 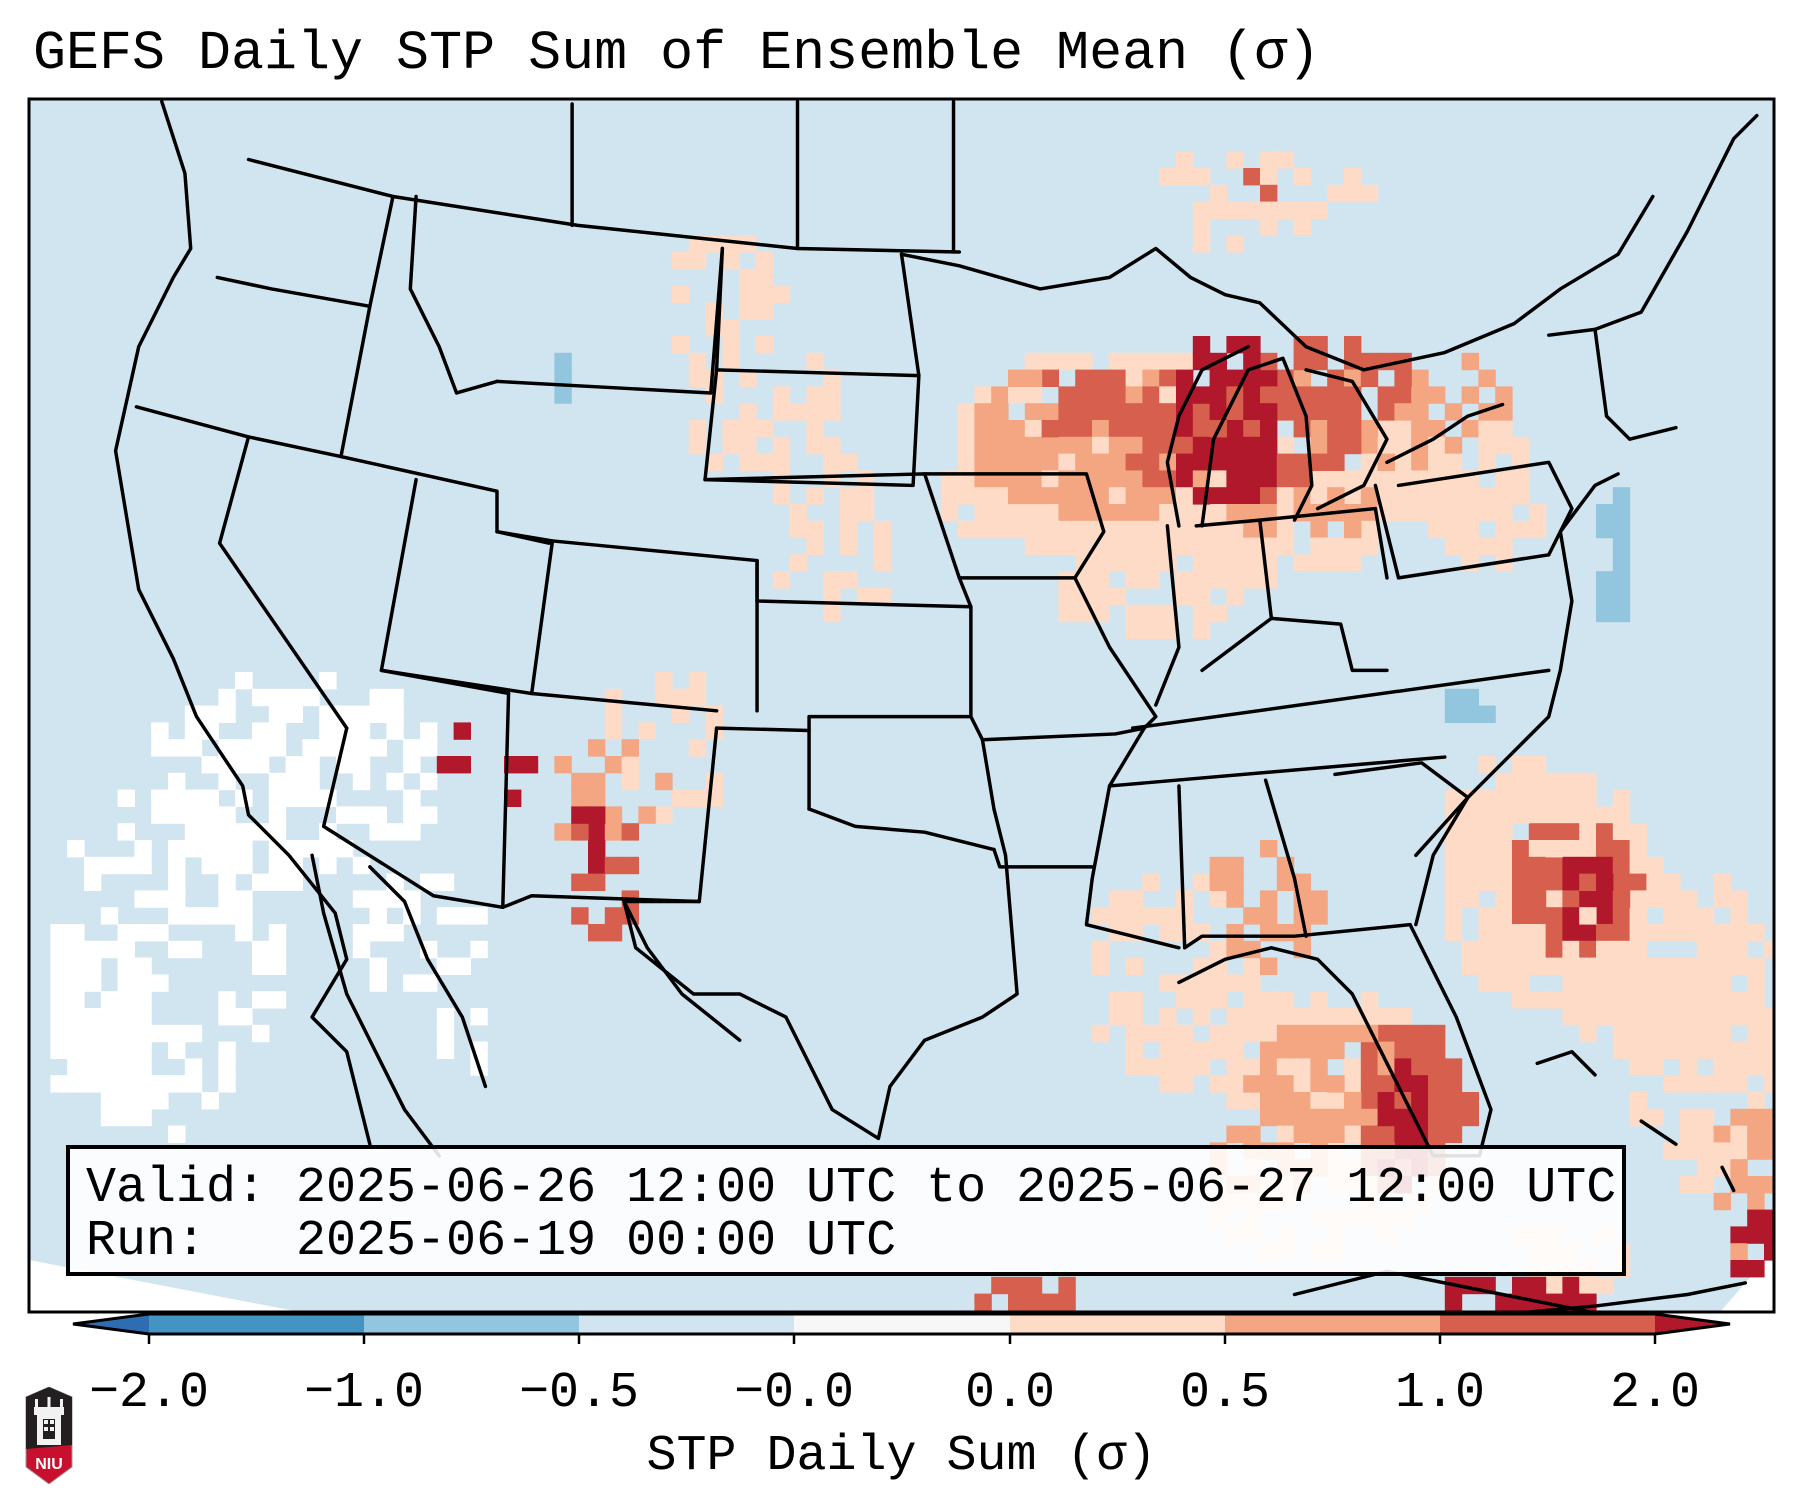 What do you see at coordinates (256, 1324) in the screenshot?
I see `colorbar-segment` at bounding box center [256, 1324].